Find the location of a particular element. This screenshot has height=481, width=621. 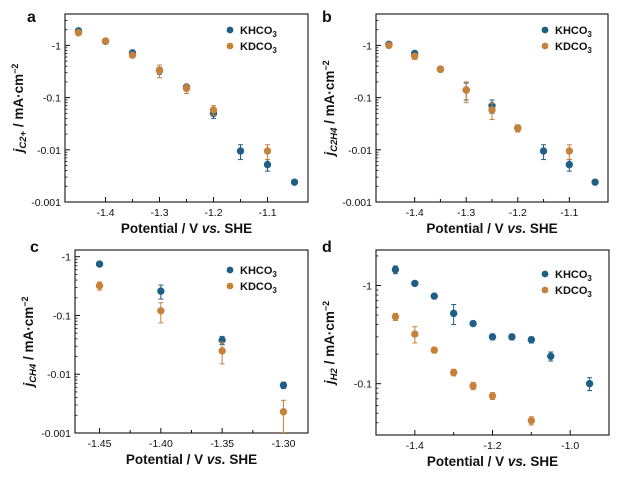

y-axis-title: jC2H4 / mA·cm−2 is located at coordinates (330, 108).